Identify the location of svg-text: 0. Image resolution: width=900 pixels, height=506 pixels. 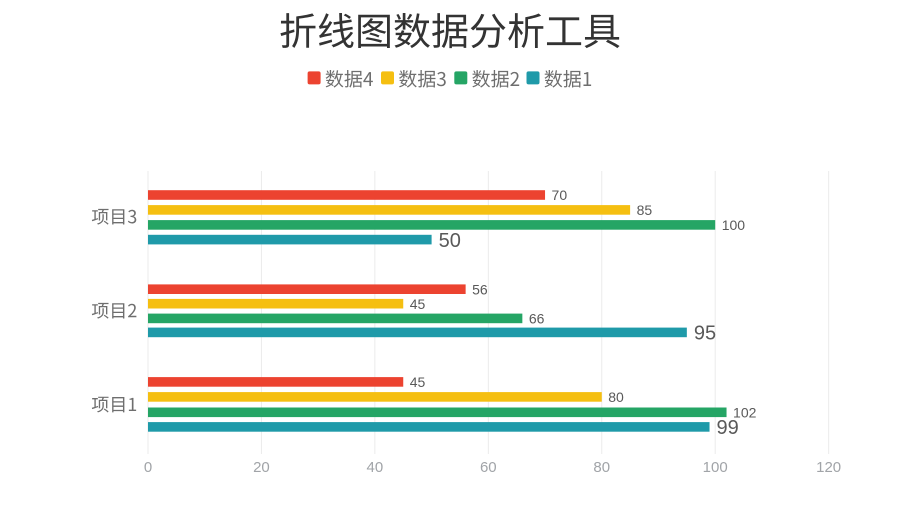
(148, 467).